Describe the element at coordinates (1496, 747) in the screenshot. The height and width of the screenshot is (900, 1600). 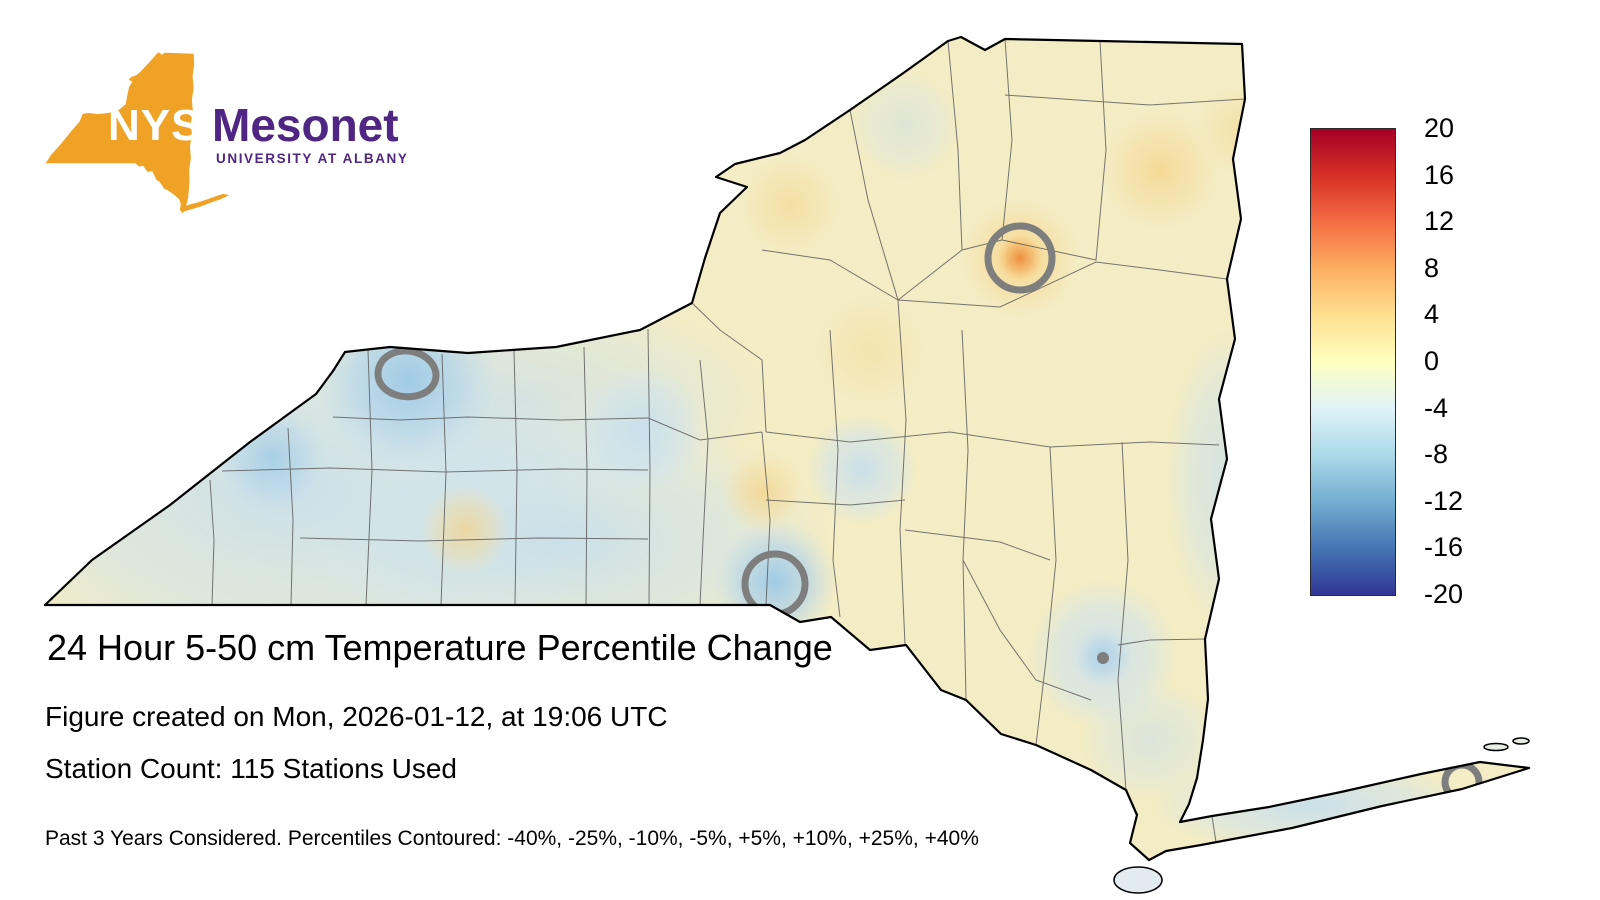
I see `island-plum` at that location.